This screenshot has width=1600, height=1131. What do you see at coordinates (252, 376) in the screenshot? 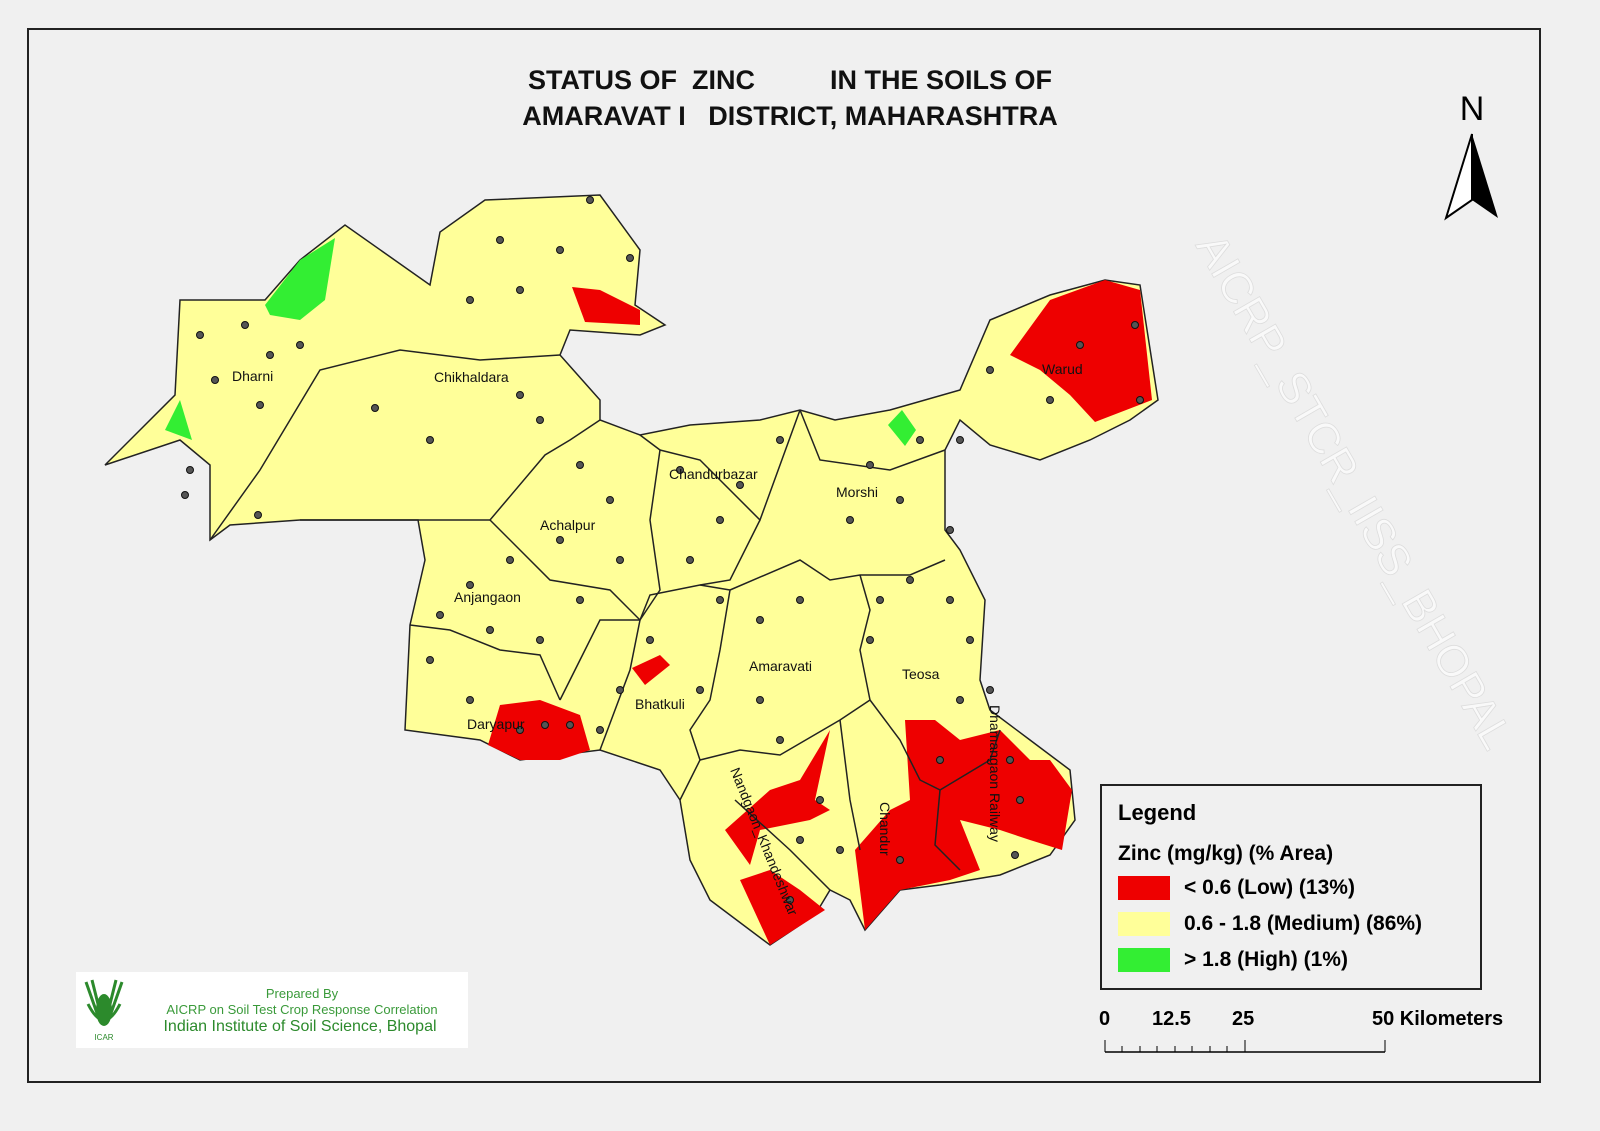
I see `label-dharni: Dharni` at bounding box center [252, 376].